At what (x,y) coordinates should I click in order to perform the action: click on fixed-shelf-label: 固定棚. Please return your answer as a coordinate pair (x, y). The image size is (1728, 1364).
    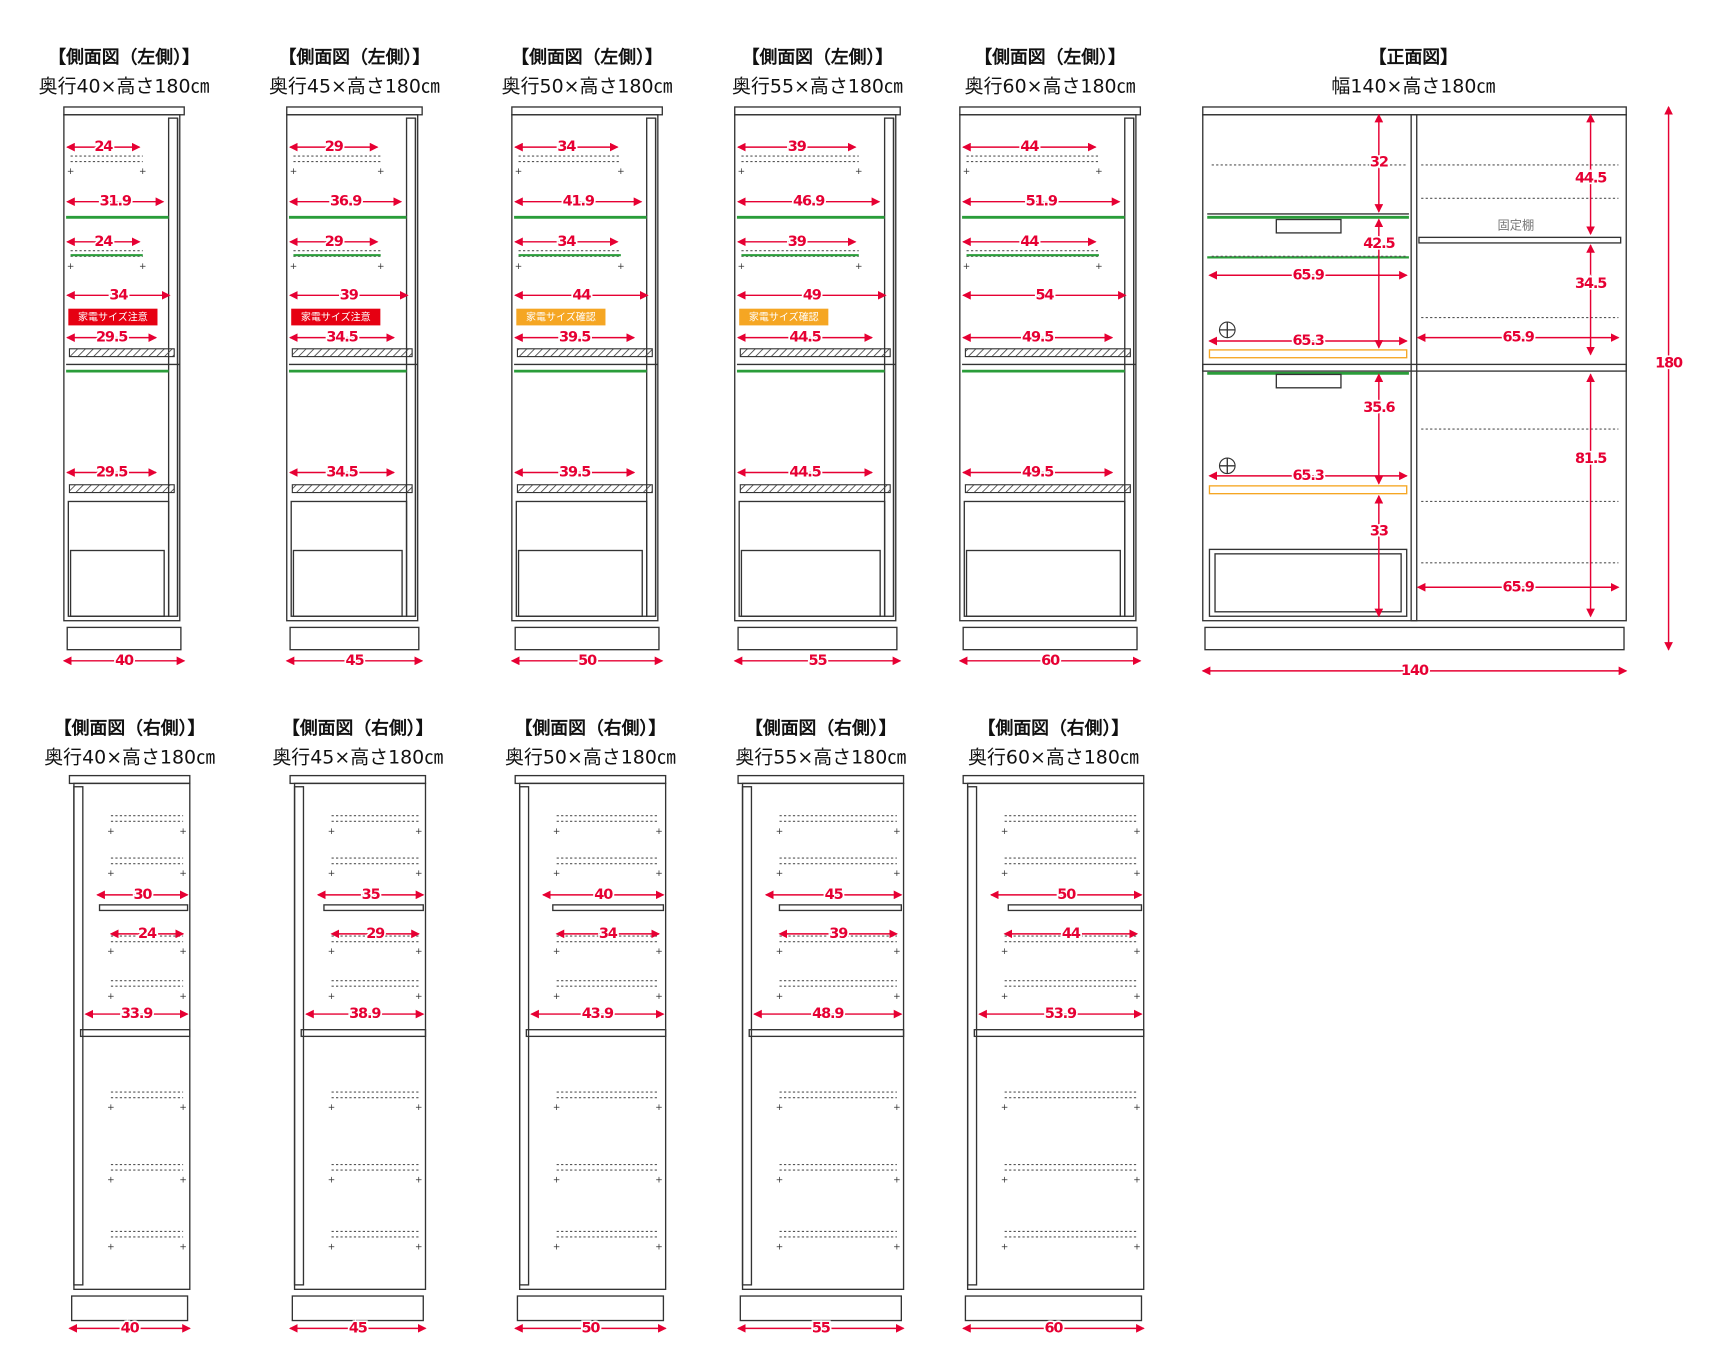
    Looking at the image, I should click on (1516, 225).